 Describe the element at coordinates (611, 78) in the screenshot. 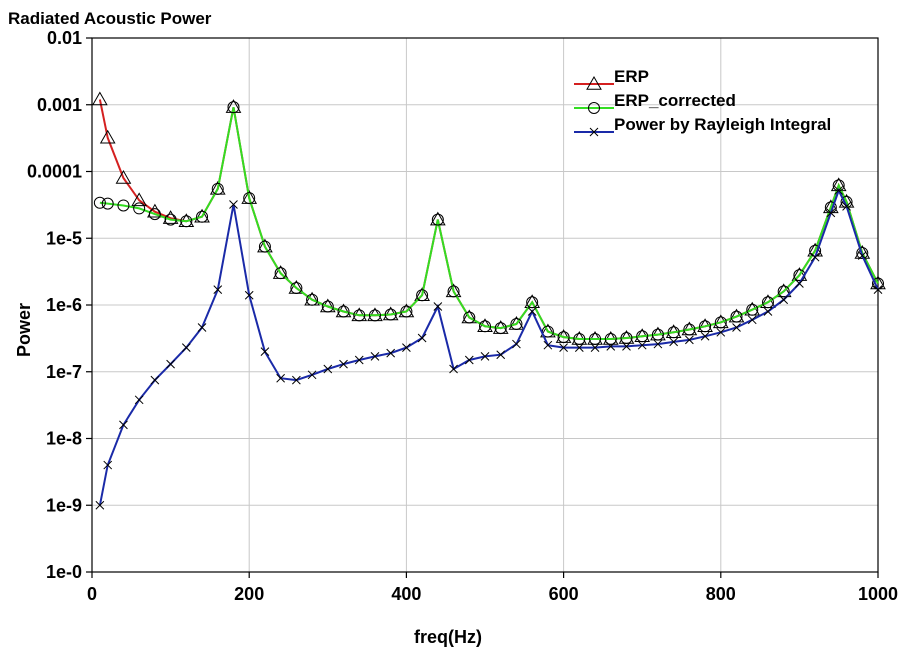

I see `legend-item-0: ERP` at that location.